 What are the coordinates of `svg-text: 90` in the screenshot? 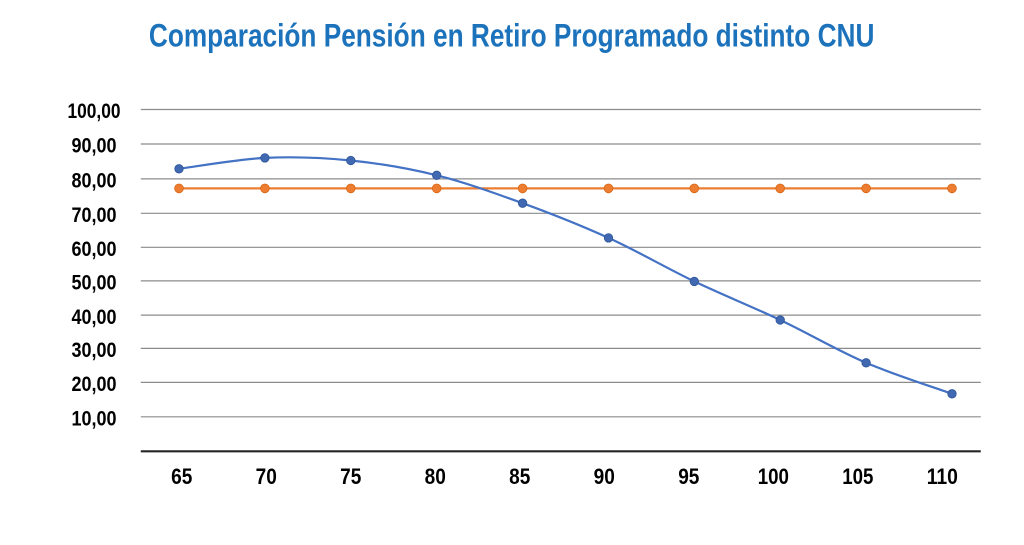 It's located at (604, 476).